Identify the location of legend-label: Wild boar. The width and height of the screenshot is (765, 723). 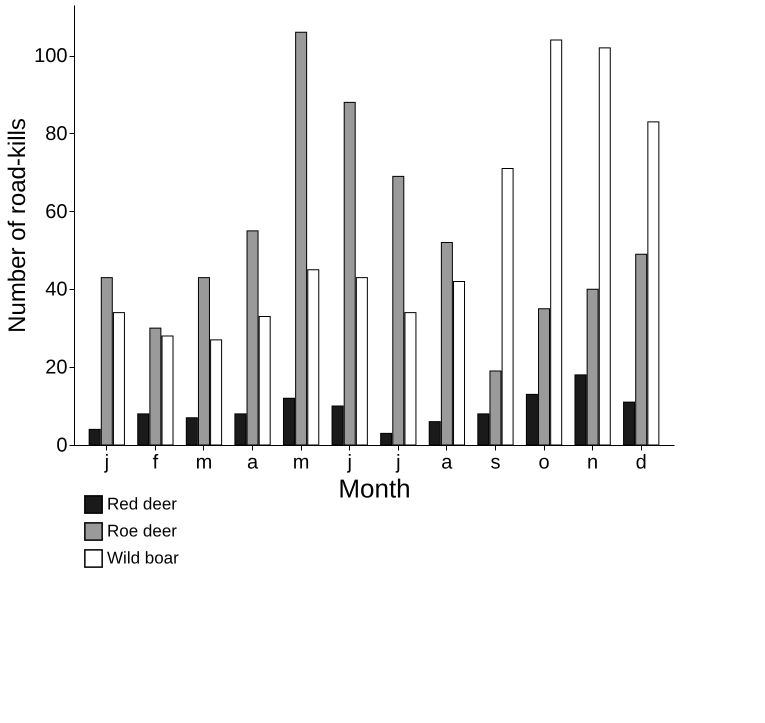
(143, 558).